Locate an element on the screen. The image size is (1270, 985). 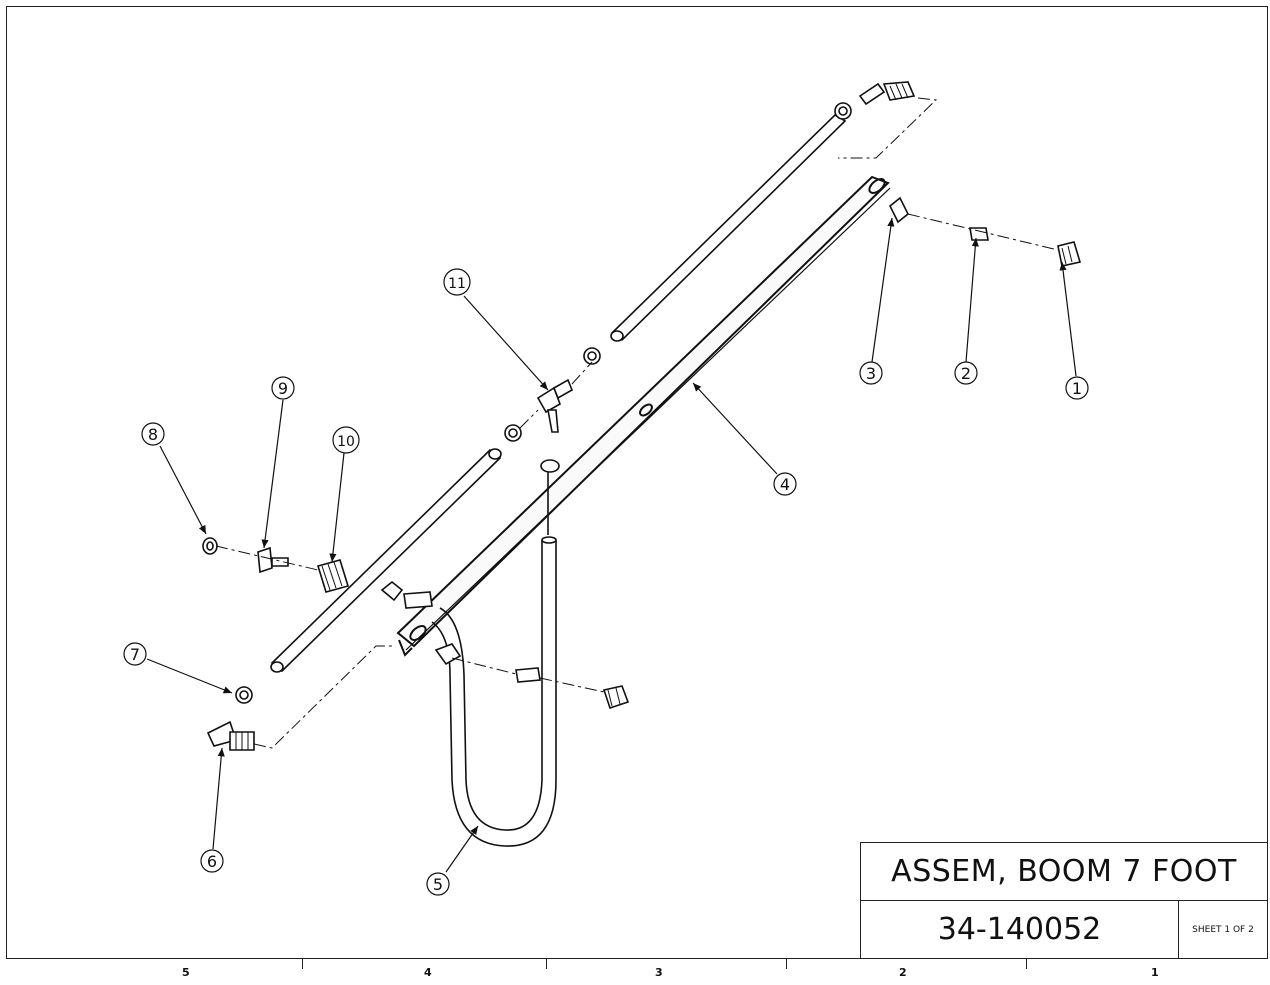
balloon-7: 7 is located at coordinates (135, 654).